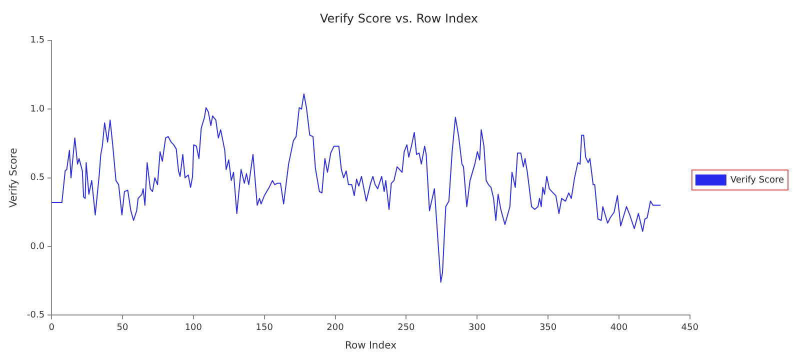  I want to click on y-axis-title: Verify Score, so click(14, 178).